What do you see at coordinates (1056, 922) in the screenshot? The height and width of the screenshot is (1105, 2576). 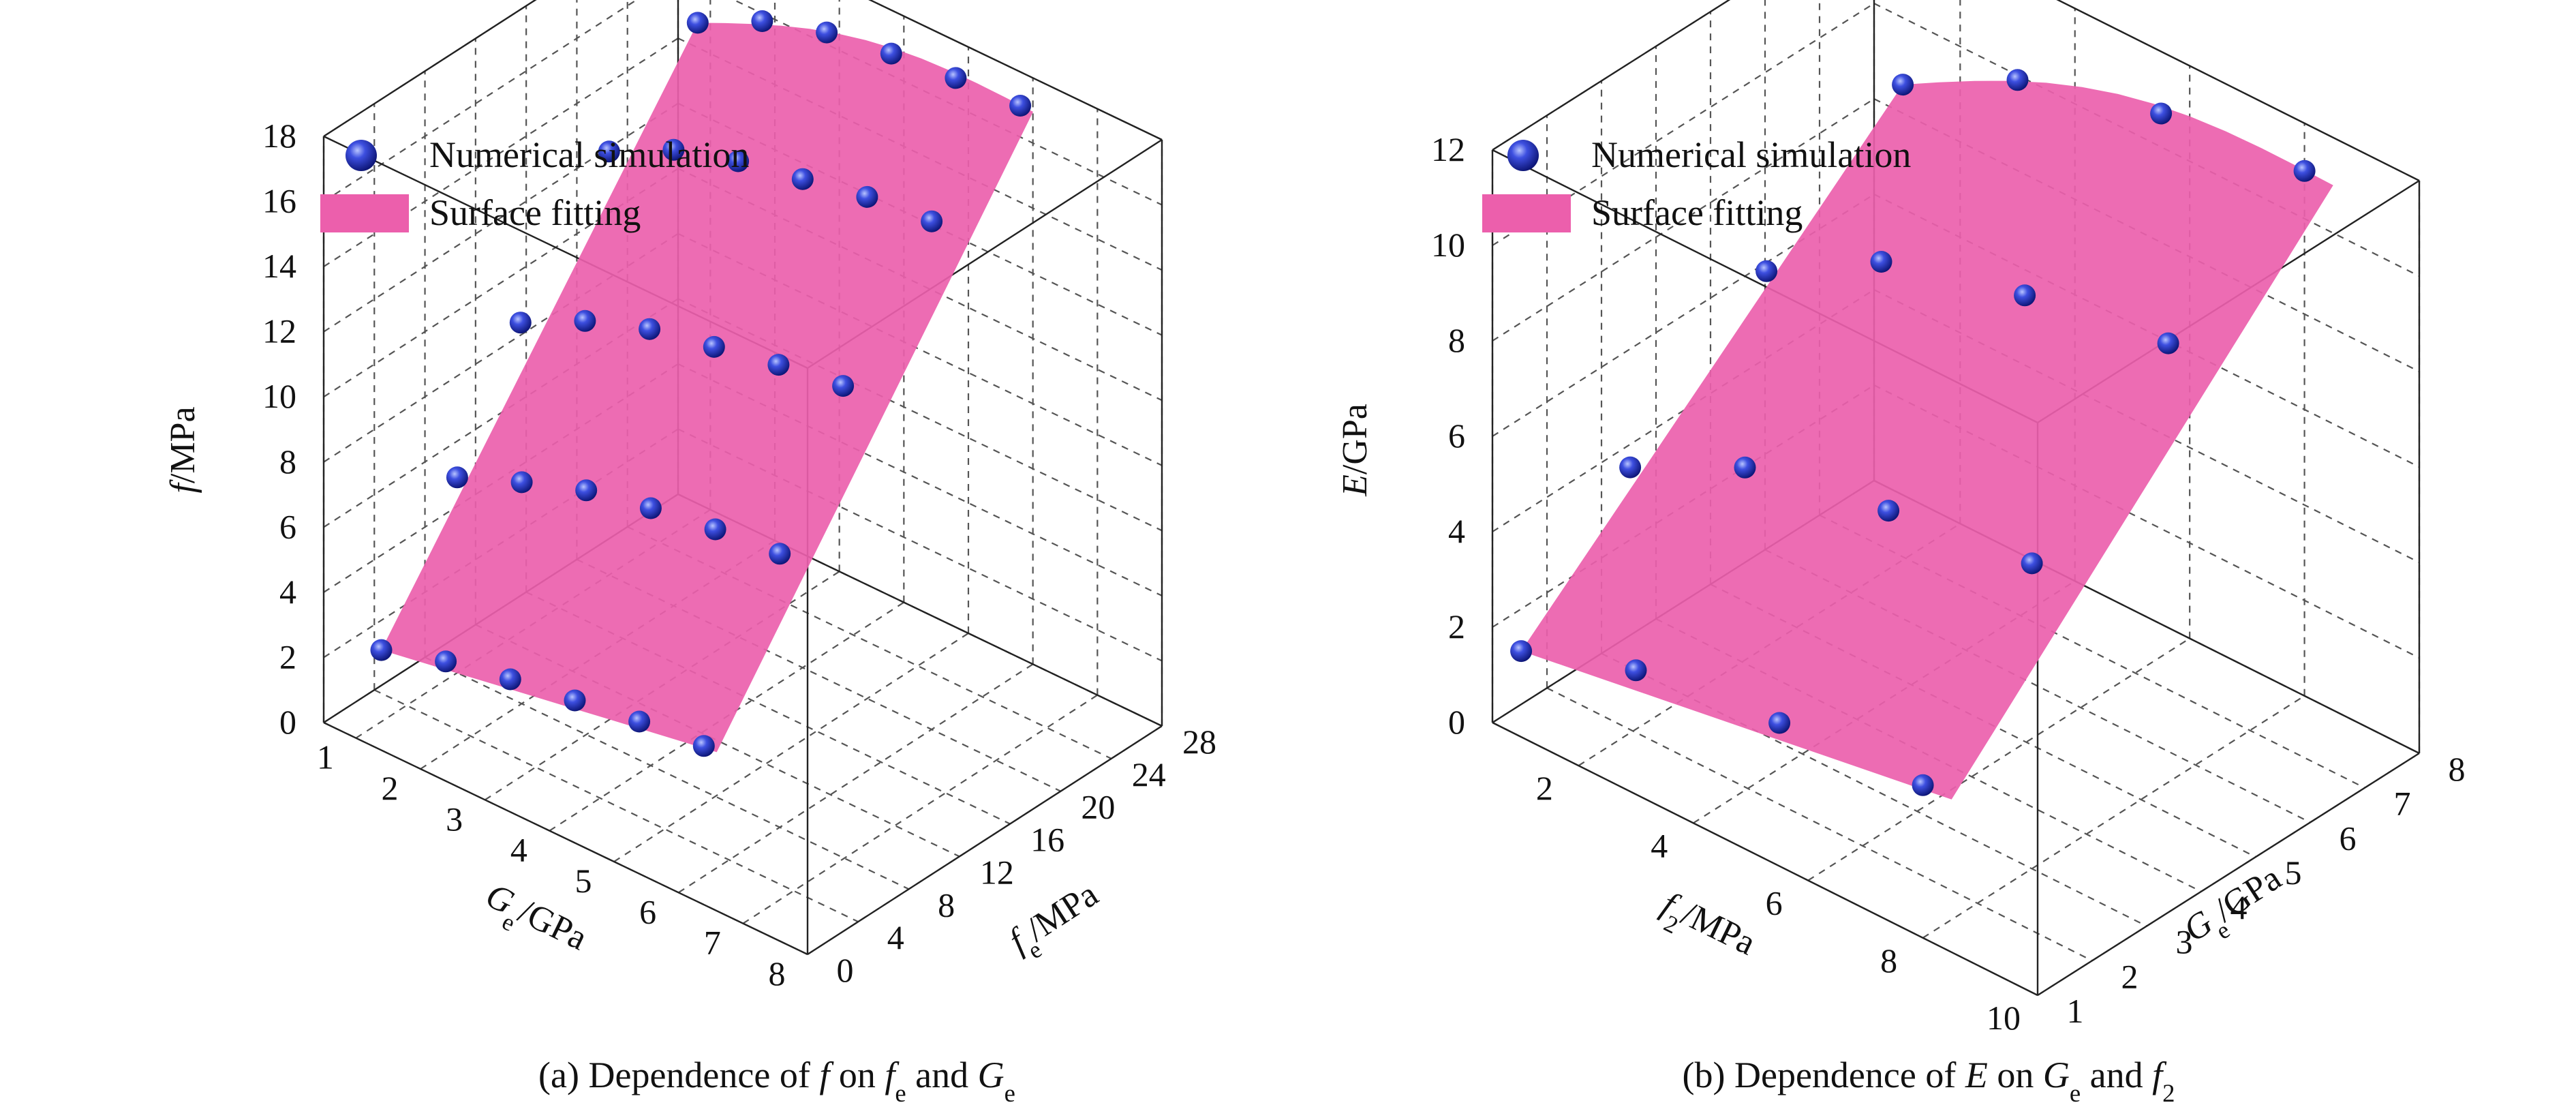 I see `y-axis-label: fe/MPa` at bounding box center [1056, 922].